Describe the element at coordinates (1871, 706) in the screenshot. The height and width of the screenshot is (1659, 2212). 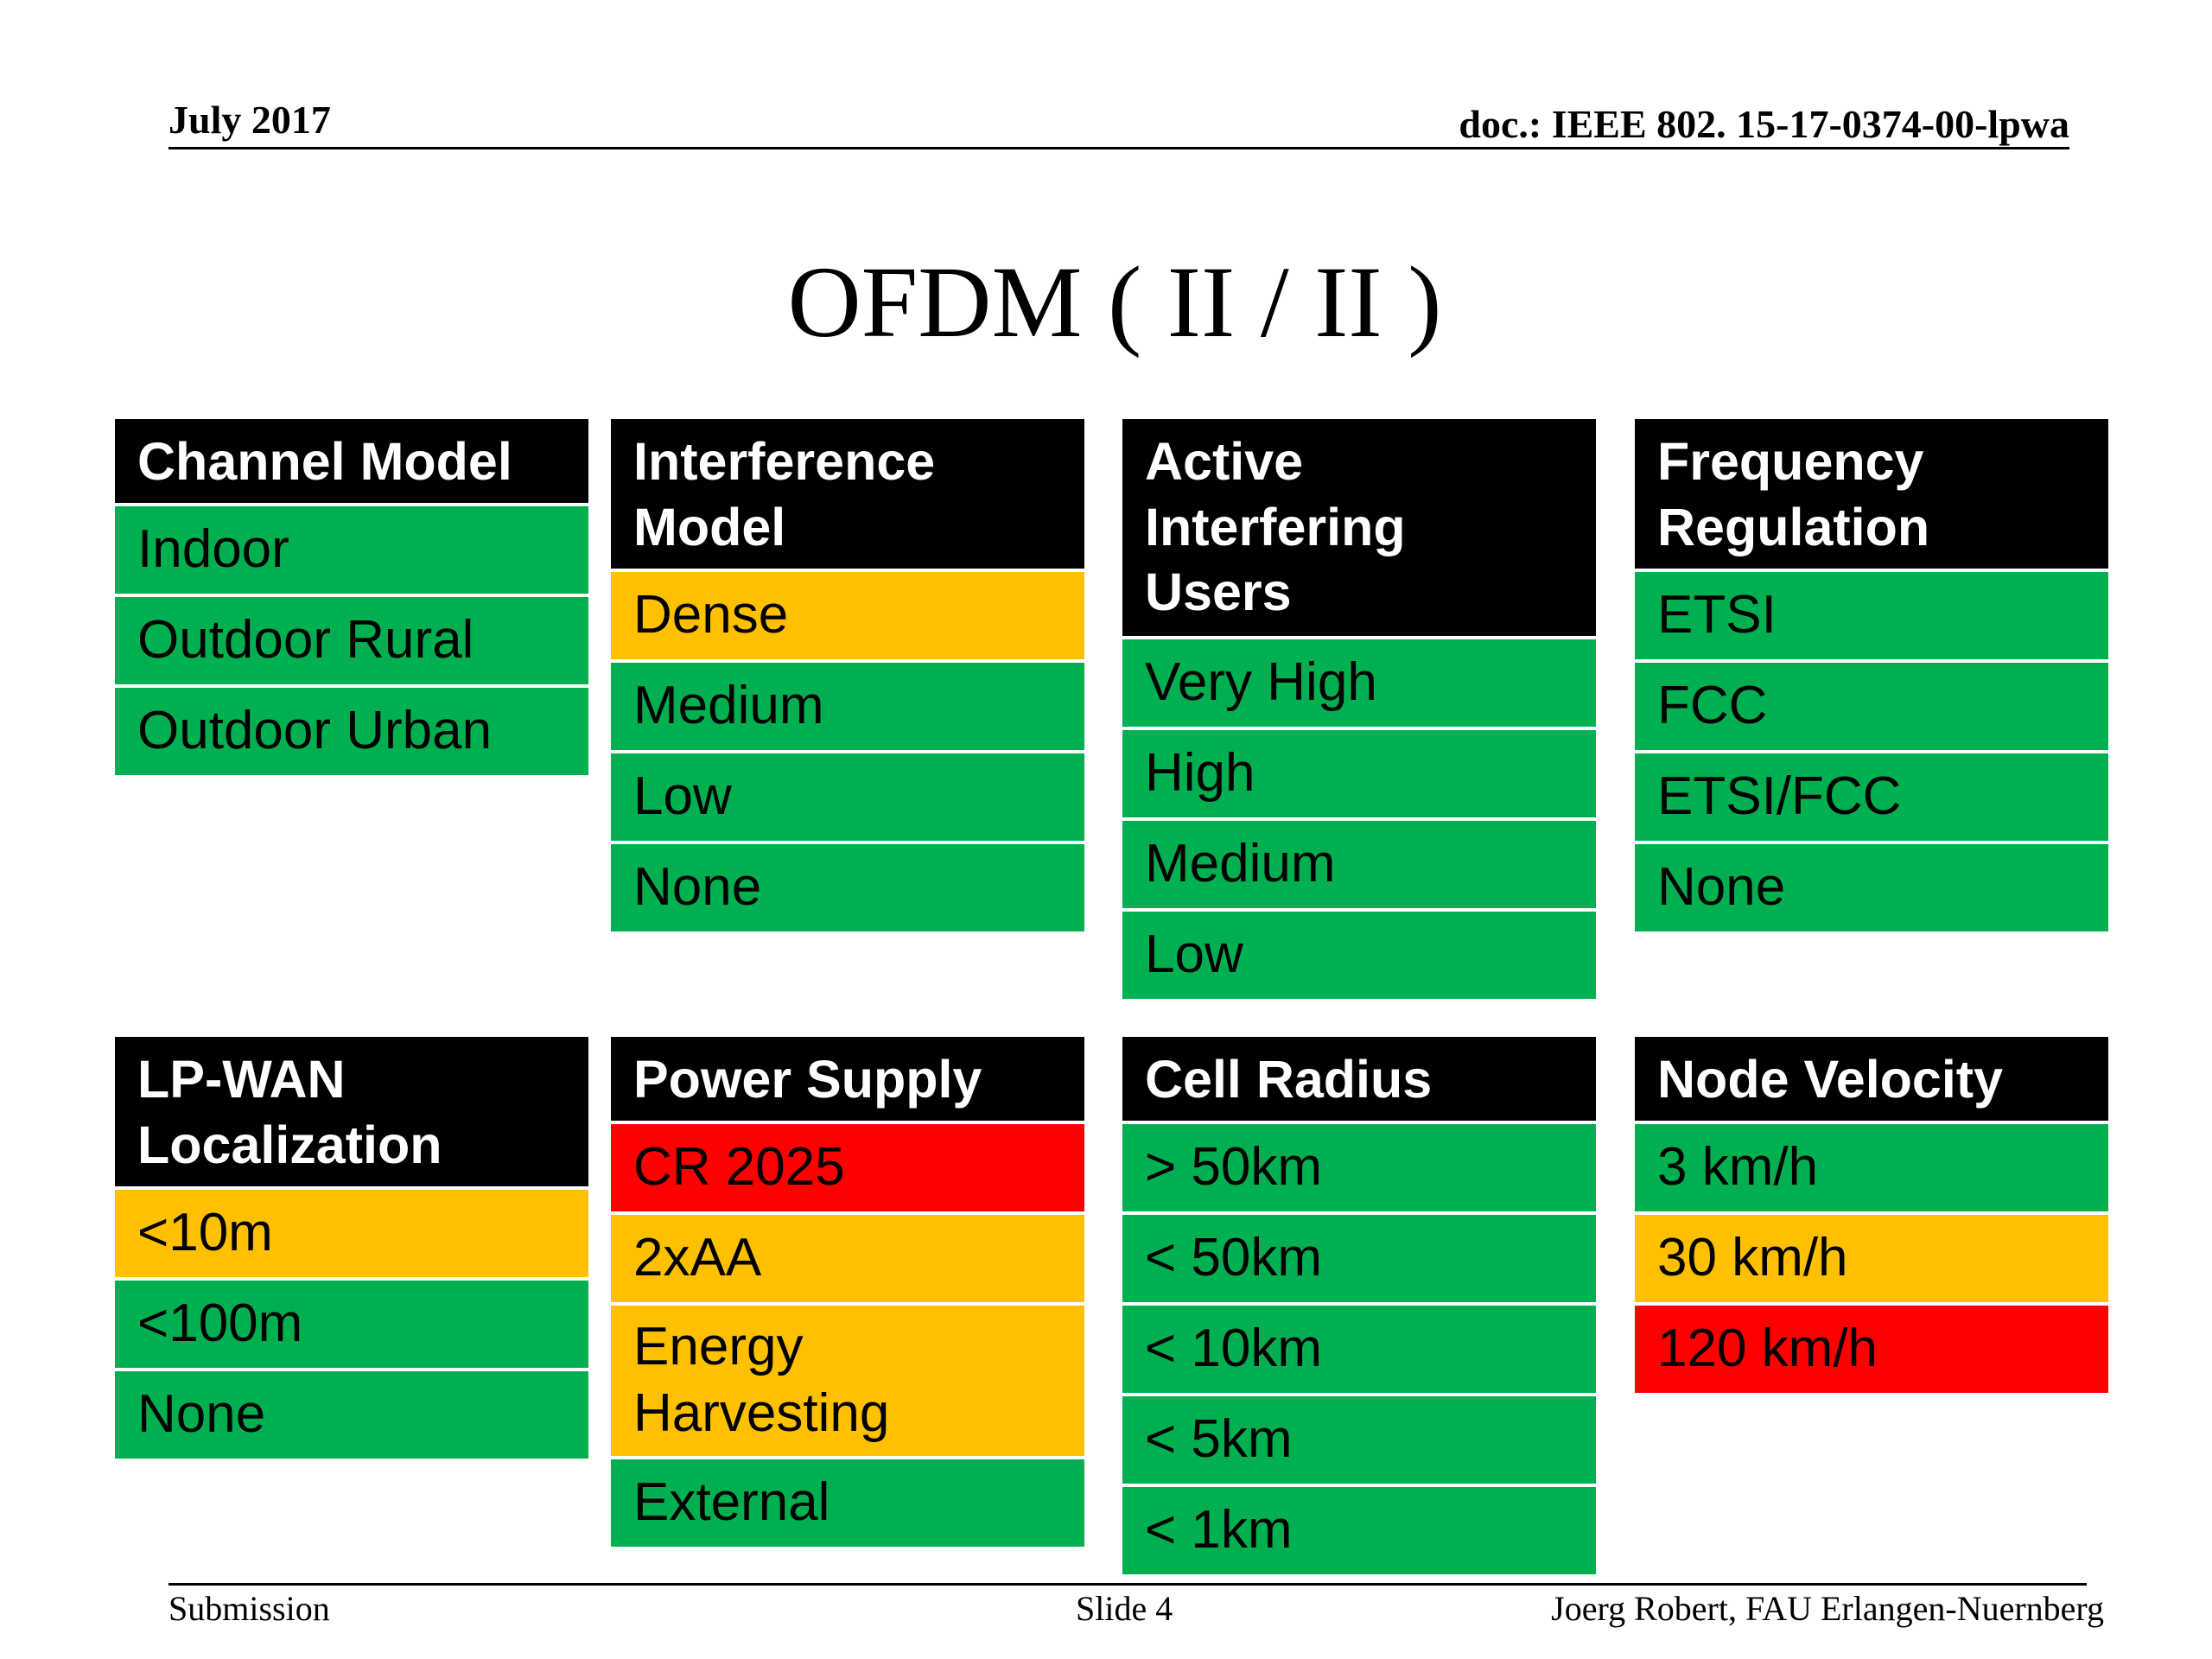
I see `table-item: FCC` at that location.